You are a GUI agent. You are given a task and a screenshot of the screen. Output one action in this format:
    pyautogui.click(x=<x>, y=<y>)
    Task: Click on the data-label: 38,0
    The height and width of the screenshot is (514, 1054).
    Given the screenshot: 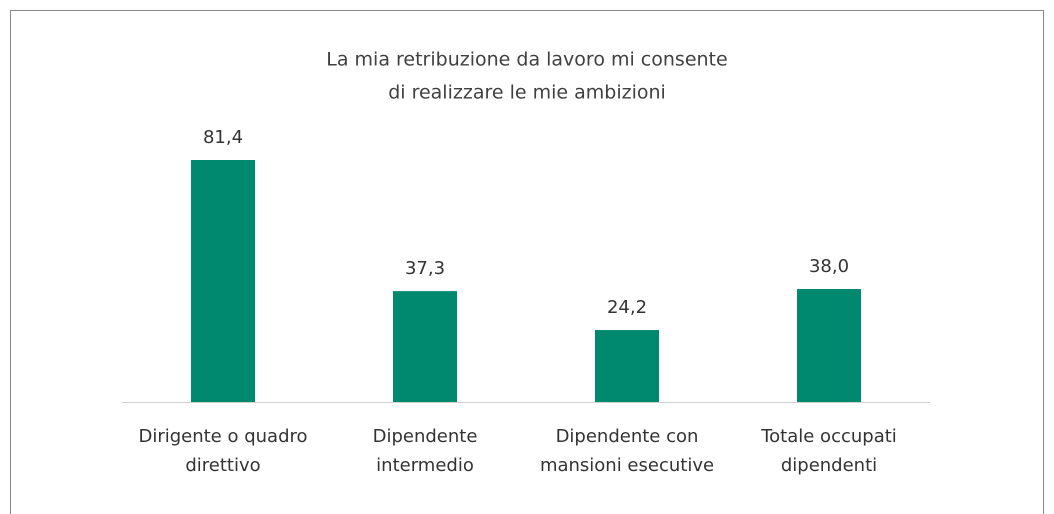 What is the action you would take?
    pyautogui.click(x=829, y=266)
    